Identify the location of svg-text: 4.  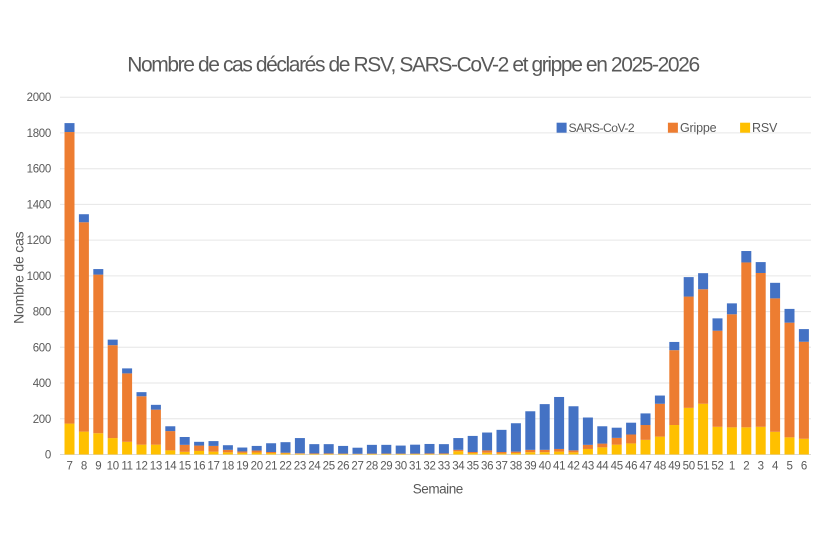
(775, 467).